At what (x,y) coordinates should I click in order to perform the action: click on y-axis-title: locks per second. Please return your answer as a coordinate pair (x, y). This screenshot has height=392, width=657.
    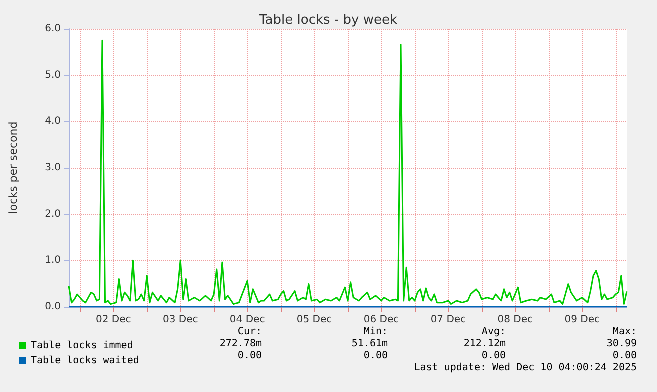
    Looking at the image, I should click on (13, 168).